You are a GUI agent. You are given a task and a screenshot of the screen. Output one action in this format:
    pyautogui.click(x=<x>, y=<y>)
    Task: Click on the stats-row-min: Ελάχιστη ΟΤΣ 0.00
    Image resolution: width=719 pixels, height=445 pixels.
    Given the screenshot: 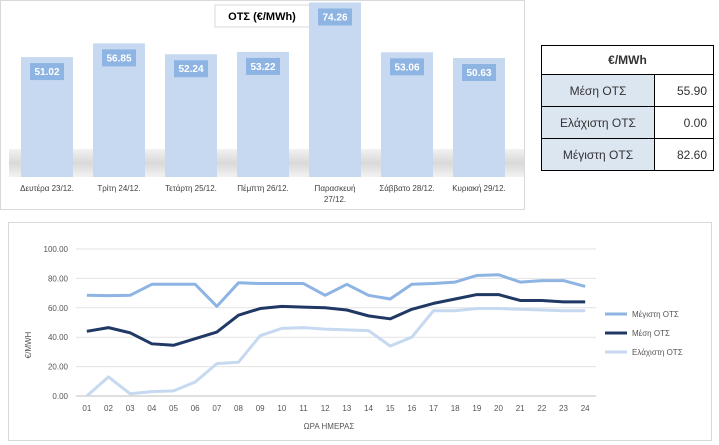 What is the action you would take?
    pyautogui.click(x=627, y=122)
    